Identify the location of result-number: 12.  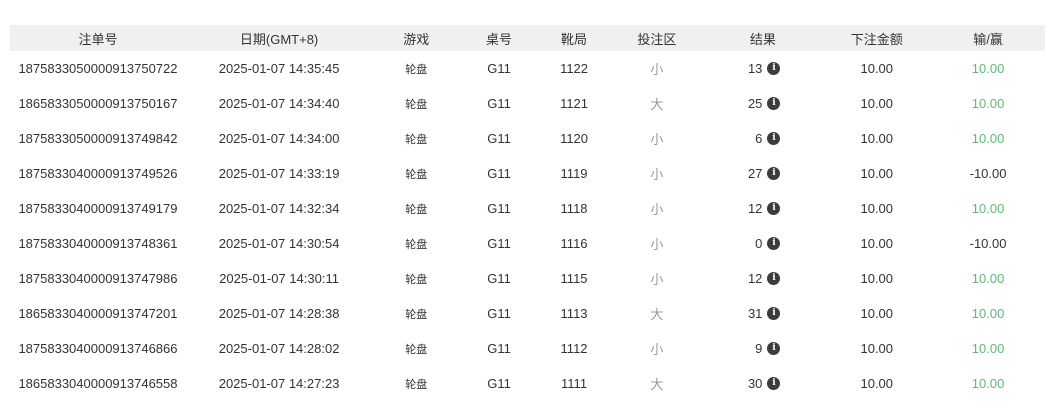
(755, 278).